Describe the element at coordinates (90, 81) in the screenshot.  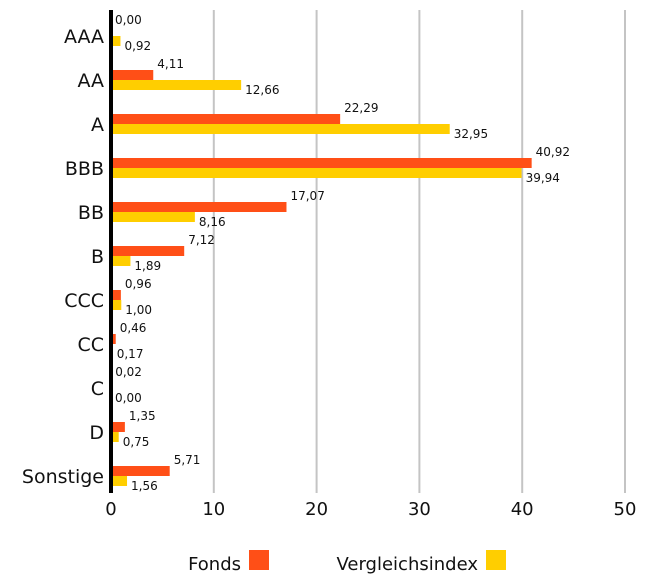
I see `category-label: AA` at that location.